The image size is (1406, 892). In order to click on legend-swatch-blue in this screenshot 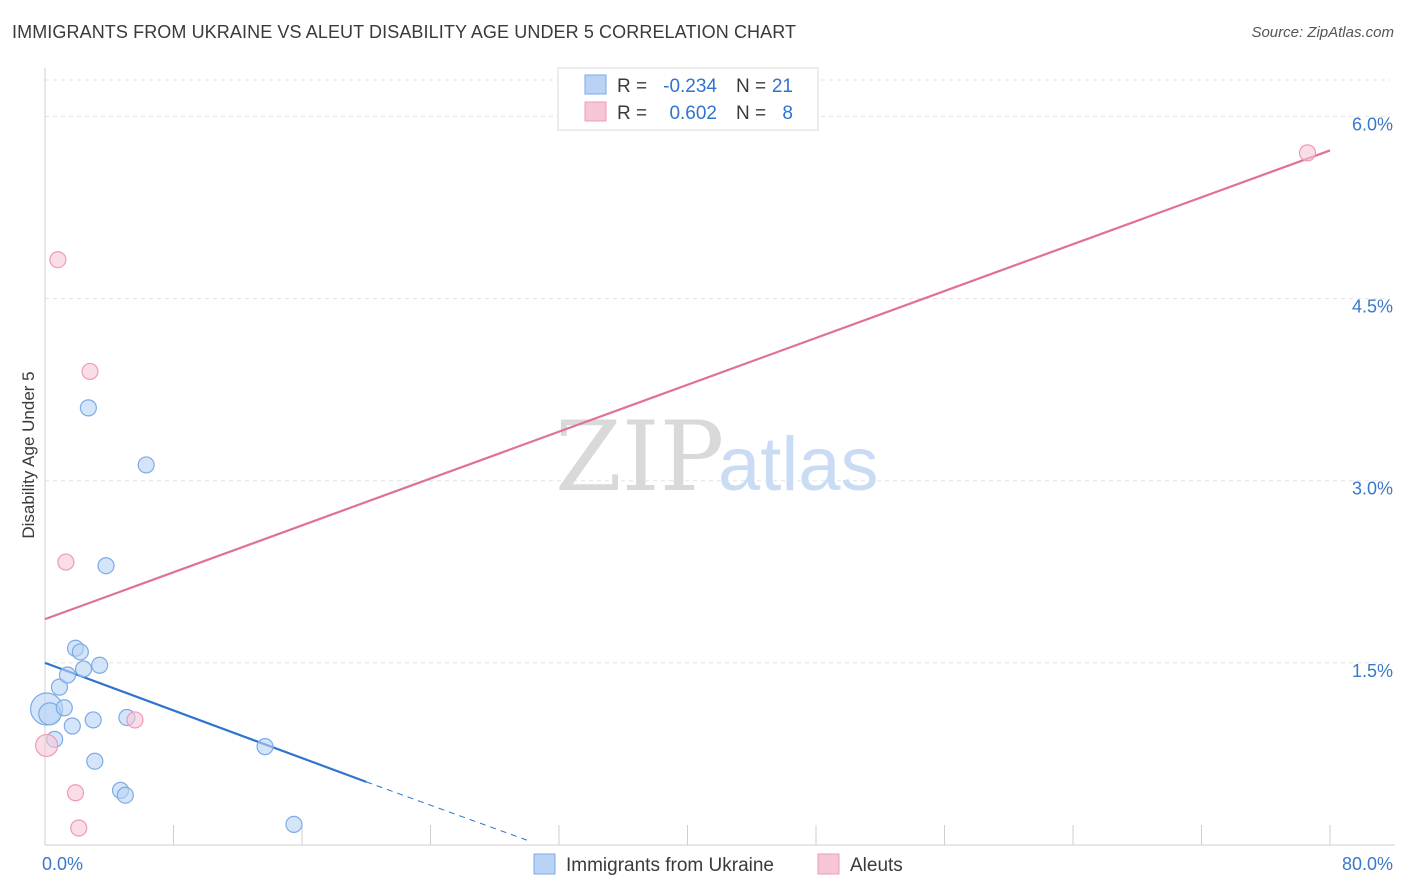, I will do `click(595, 84)`.